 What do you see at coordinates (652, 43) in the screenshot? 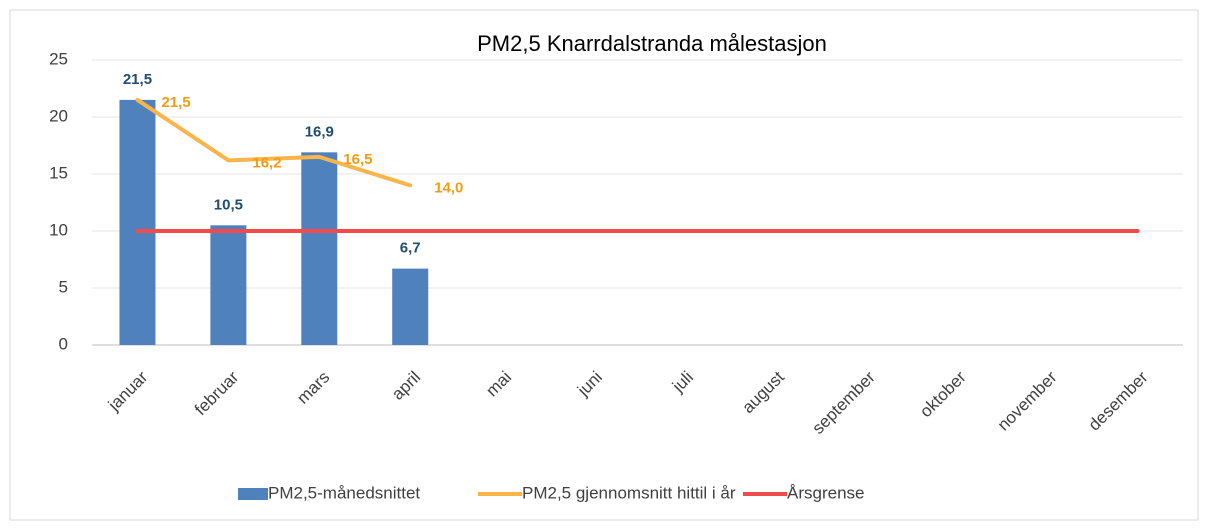
I see `chart-title: PM2,5 Knarrdalstranda målestasjon` at bounding box center [652, 43].